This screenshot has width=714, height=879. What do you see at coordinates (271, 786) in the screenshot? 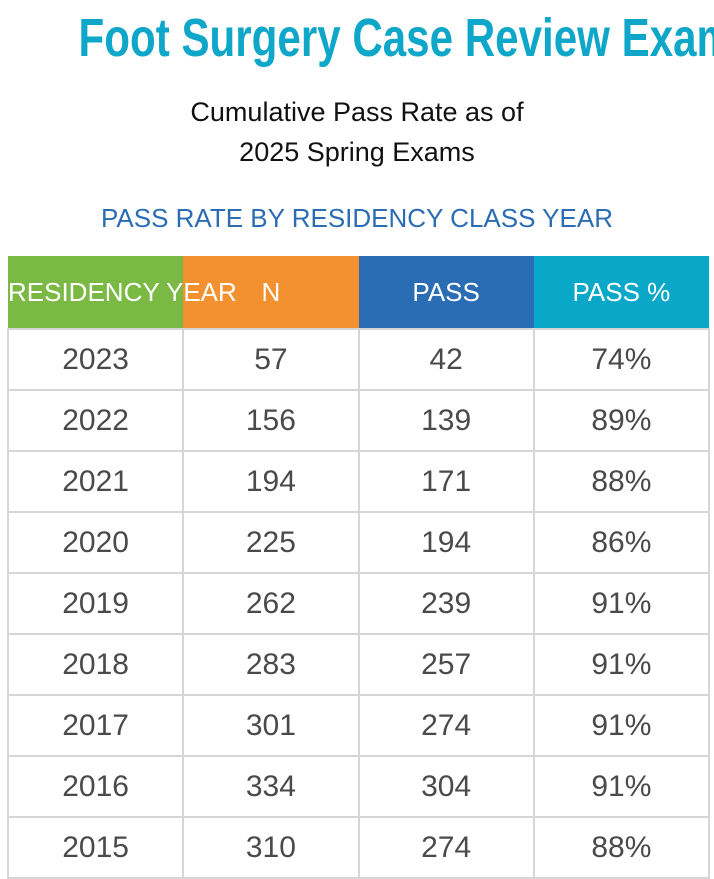
I see `cell-n: 334` at bounding box center [271, 786].